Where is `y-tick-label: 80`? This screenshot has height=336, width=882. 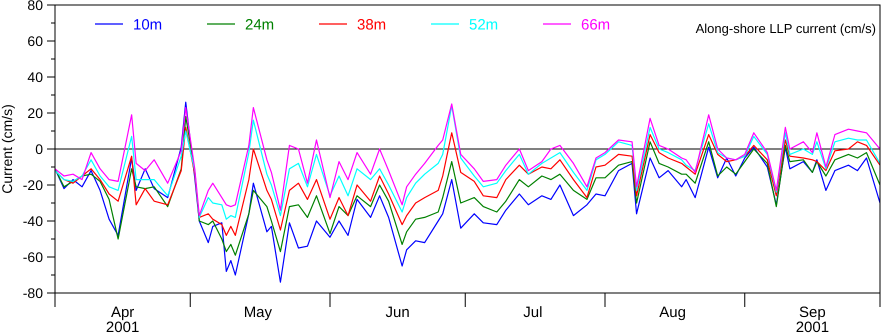 y-tick-label: 80 is located at coordinates (35, 6).